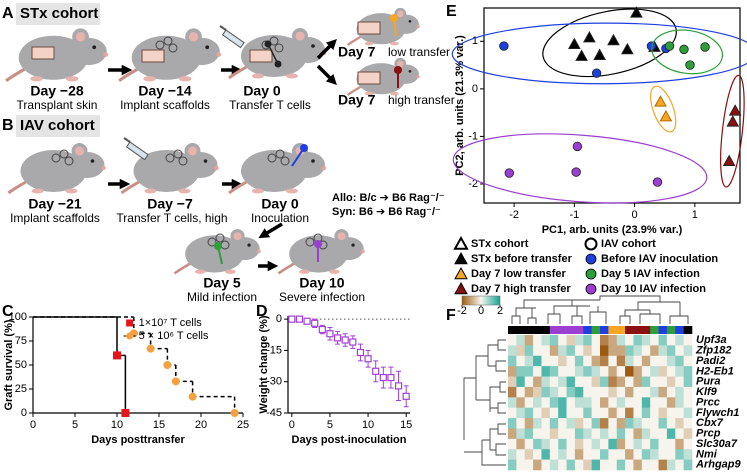 The width and height of the screenshot is (747, 474). I want to click on legend-marker, so click(461, 288).